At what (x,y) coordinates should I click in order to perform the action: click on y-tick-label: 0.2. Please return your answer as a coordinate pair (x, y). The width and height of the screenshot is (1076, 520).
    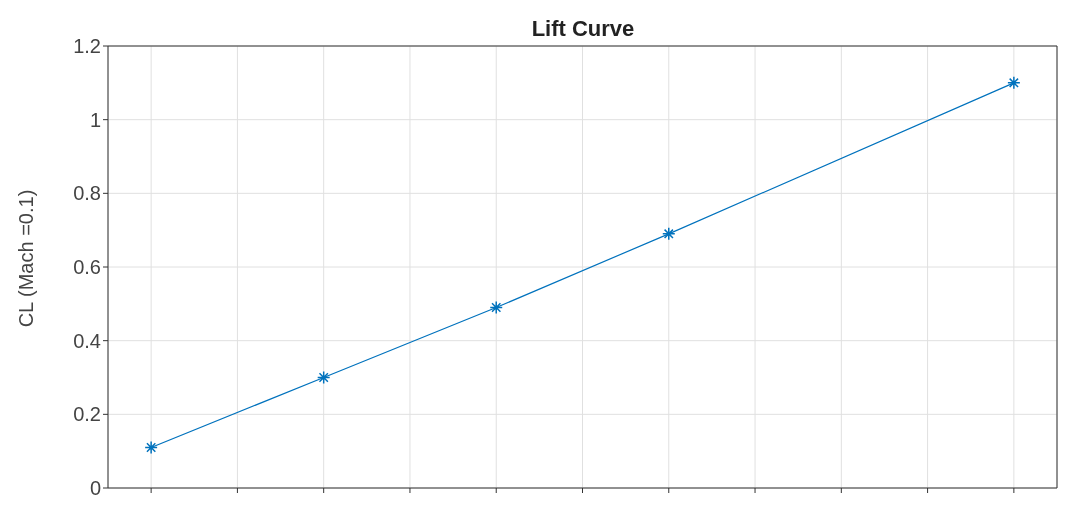
    Looking at the image, I should click on (87, 414).